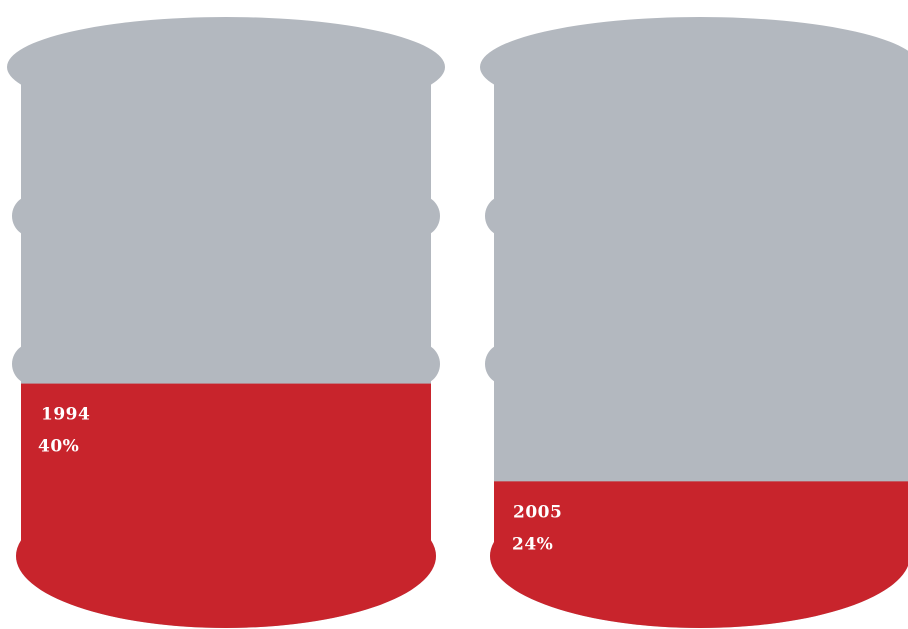 The width and height of the screenshot is (908, 629). What do you see at coordinates (537, 512) in the screenshot?
I see `category-label-2005: 2005` at bounding box center [537, 512].